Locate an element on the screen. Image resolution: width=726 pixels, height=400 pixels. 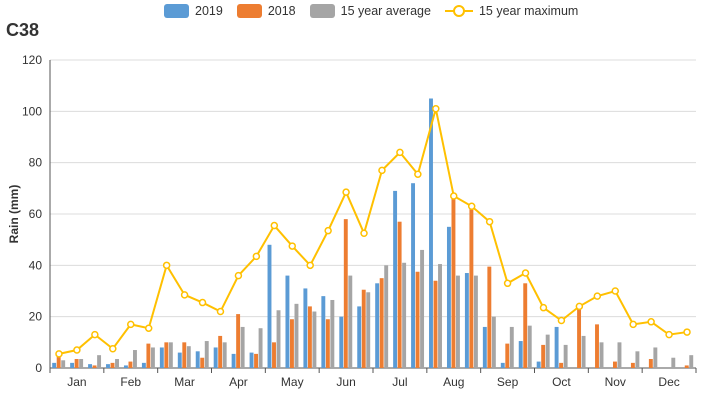
legend-label-2019: 2019 is located at coordinates (209, 11).